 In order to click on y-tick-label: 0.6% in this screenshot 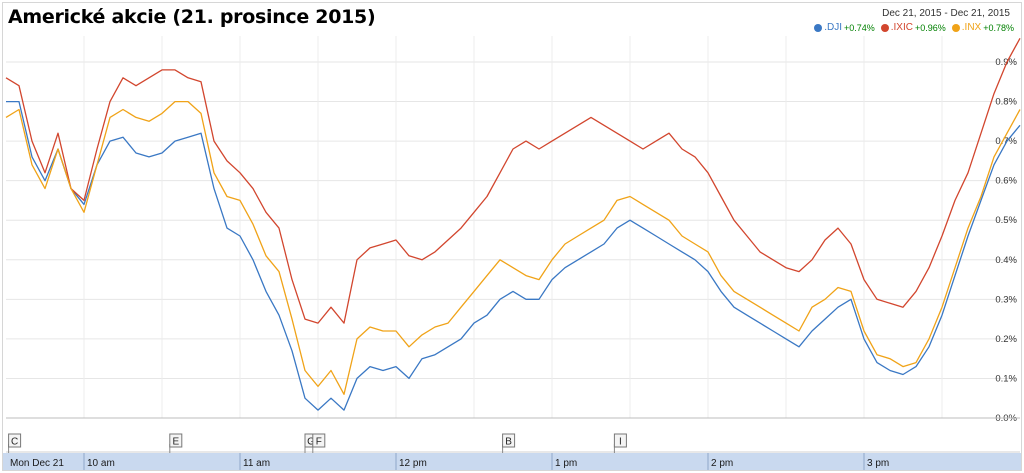, I will do `click(1006, 181)`.